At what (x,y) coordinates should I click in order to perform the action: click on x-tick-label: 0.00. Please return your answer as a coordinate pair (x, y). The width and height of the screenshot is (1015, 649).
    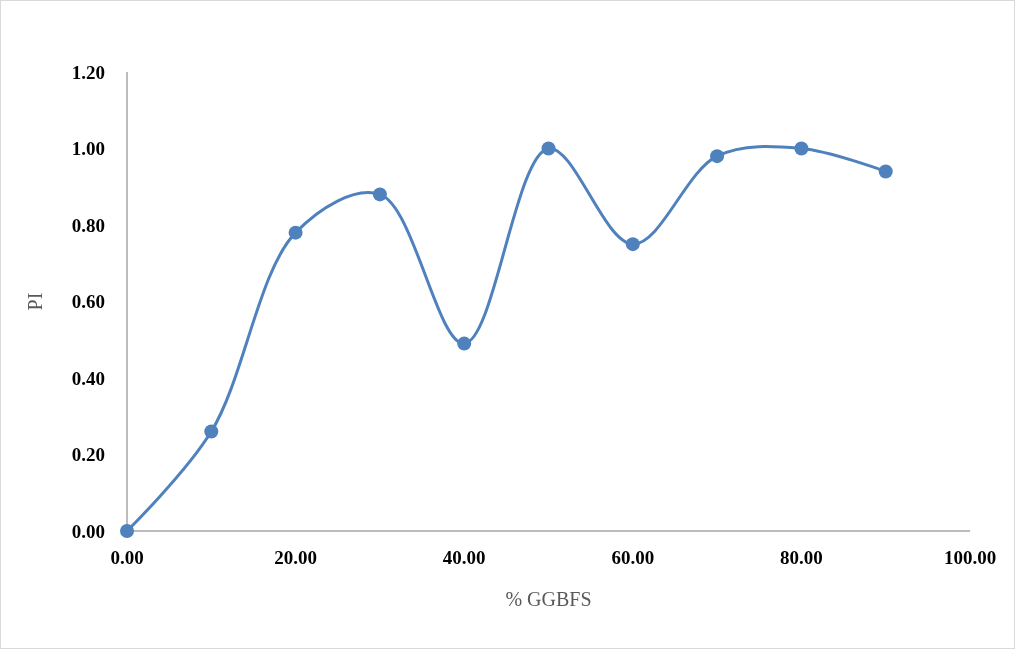
    Looking at the image, I should click on (127, 557).